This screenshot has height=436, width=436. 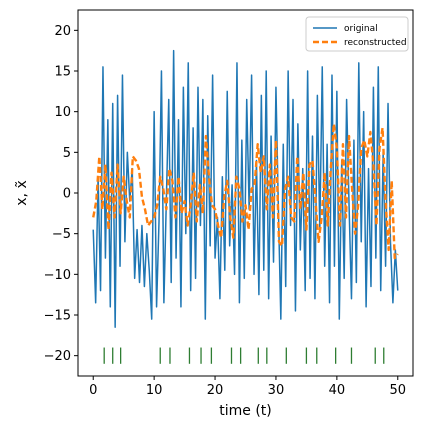 What do you see at coordinates (57, 275) in the screenshot?
I see `y-tick-label-2: −10` at bounding box center [57, 275].